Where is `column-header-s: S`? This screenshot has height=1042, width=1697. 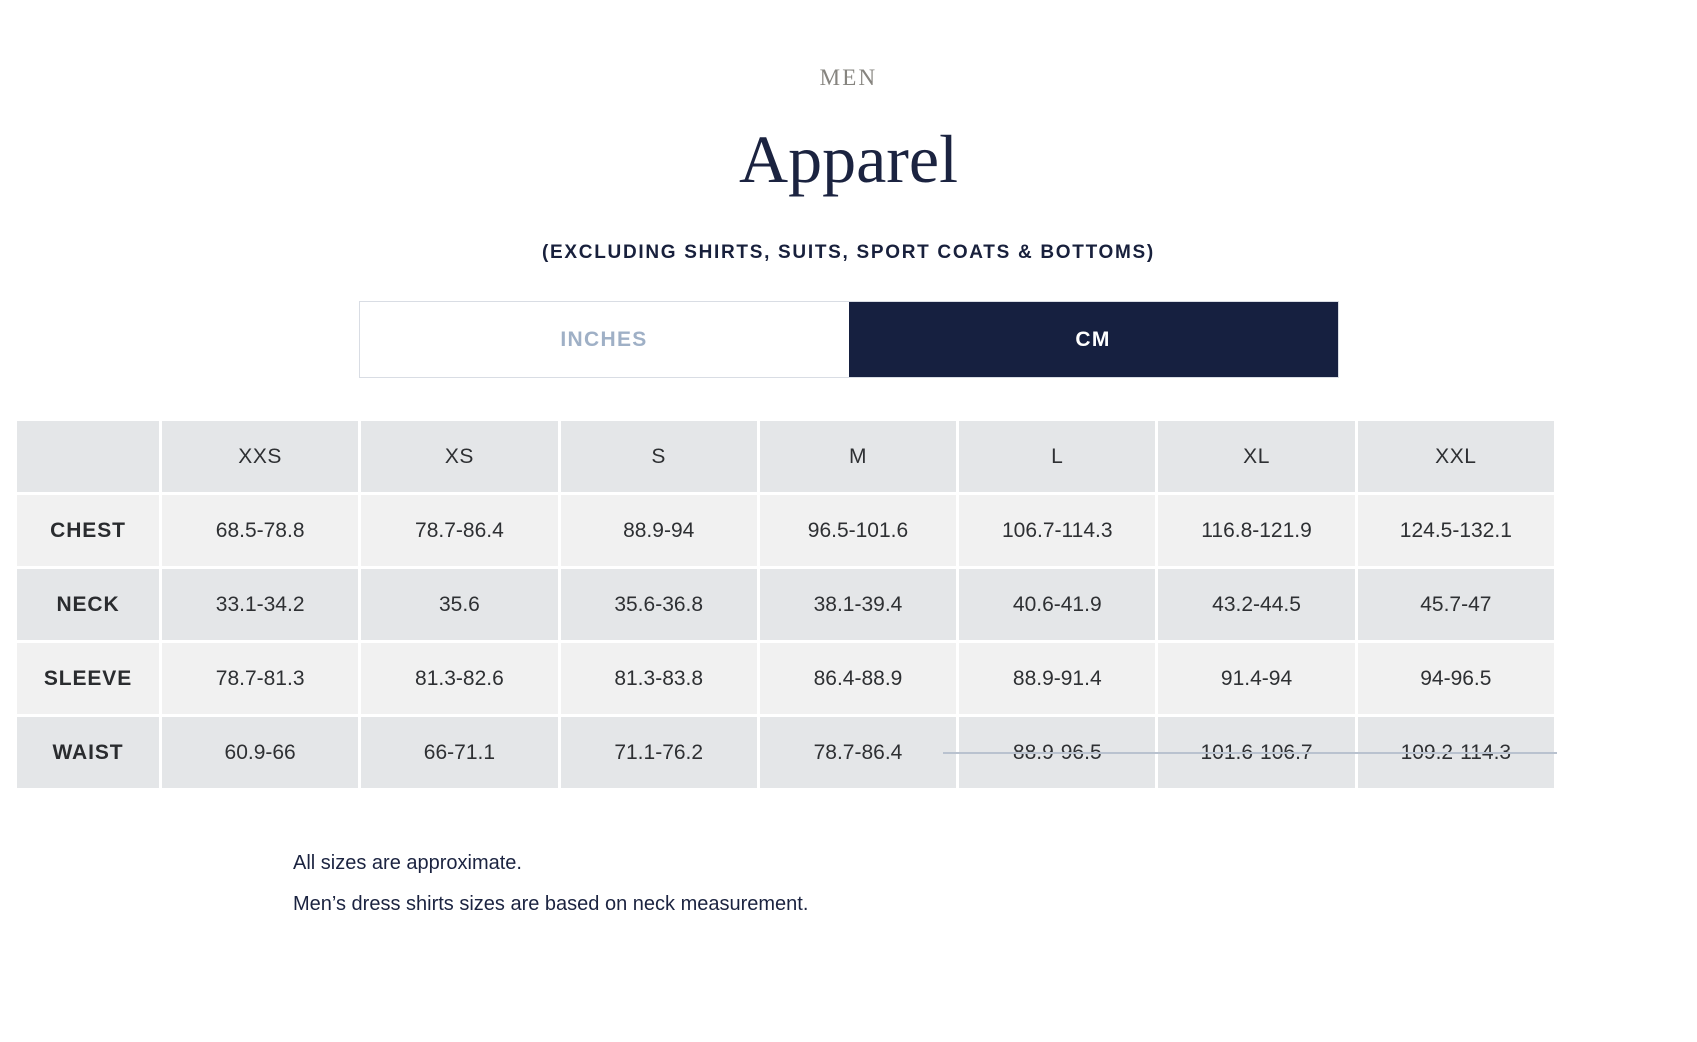 column-header-s: S is located at coordinates (658, 456).